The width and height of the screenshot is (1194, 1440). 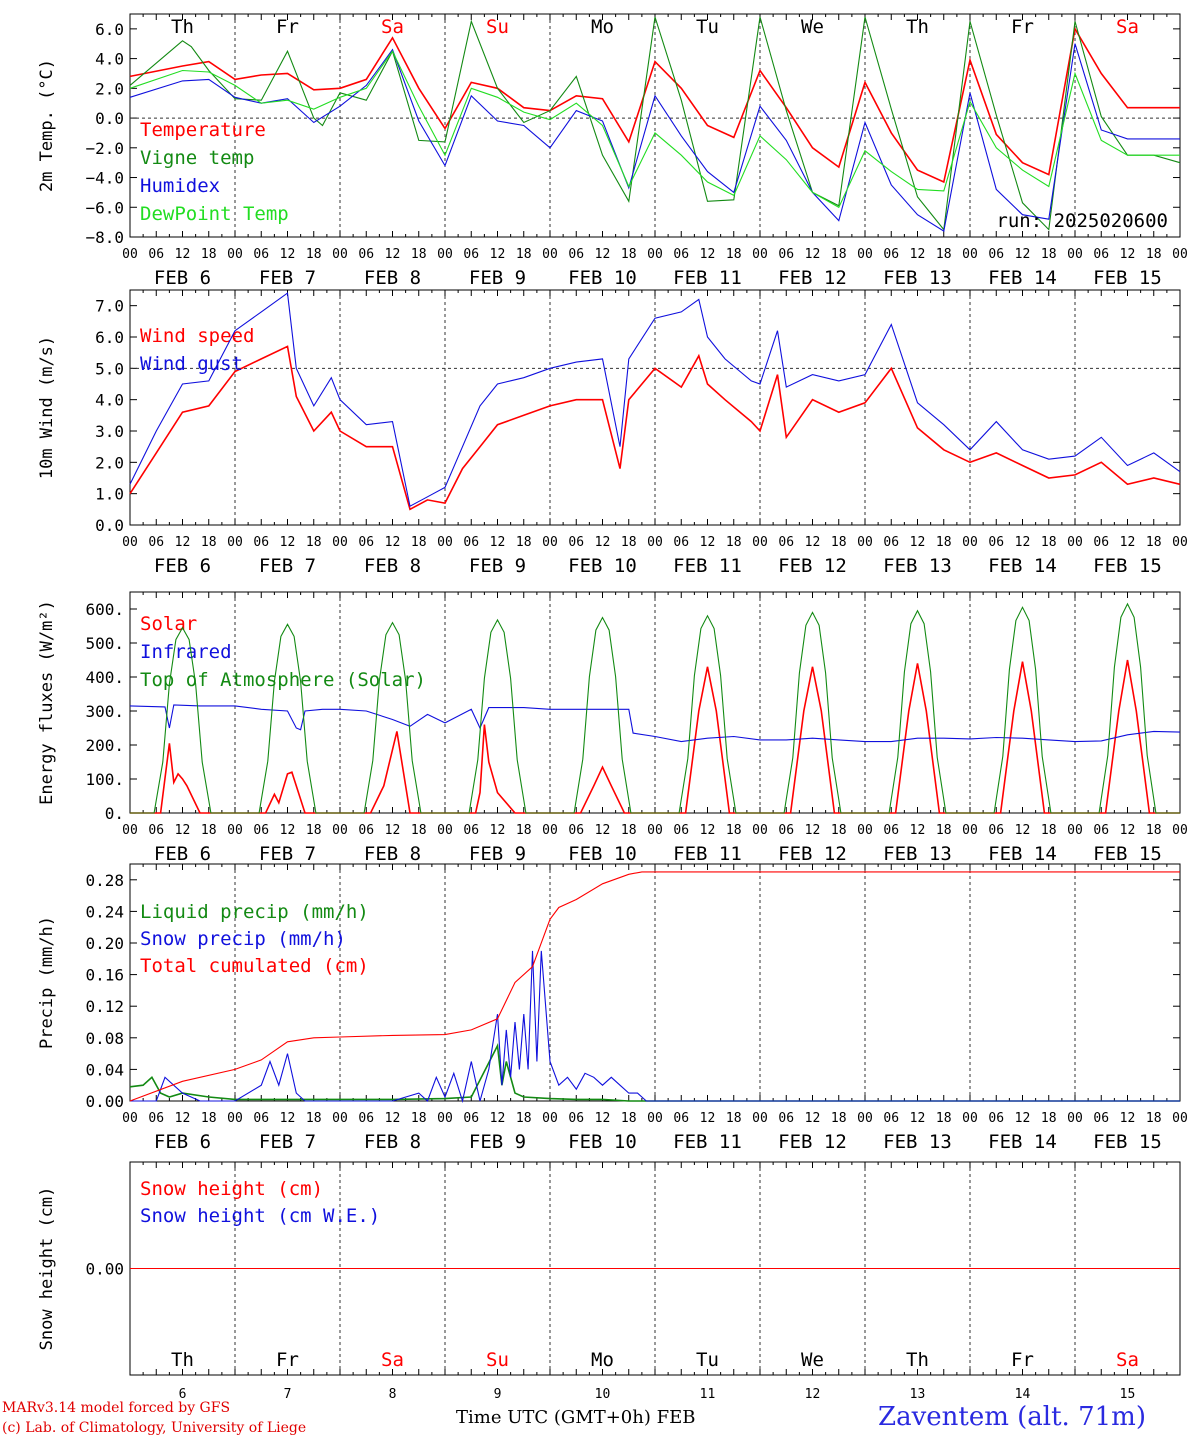 What do you see at coordinates (182, 1142) in the screenshot?
I see `date-label: FEB 6` at bounding box center [182, 1142].